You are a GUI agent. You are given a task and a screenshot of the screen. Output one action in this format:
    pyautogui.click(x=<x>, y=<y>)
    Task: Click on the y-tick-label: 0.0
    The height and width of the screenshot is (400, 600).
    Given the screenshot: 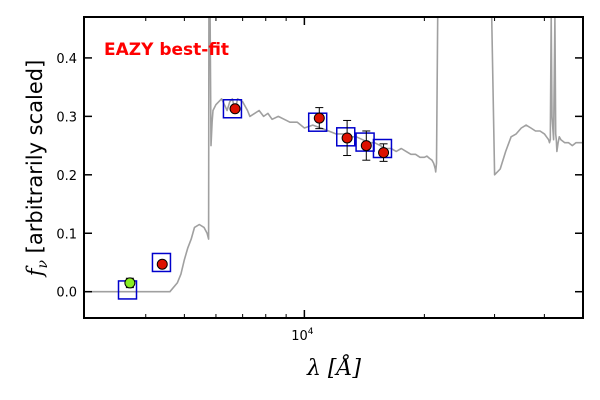 What is the action you would take?
    pyautogui.click(x=66, y=293)
    